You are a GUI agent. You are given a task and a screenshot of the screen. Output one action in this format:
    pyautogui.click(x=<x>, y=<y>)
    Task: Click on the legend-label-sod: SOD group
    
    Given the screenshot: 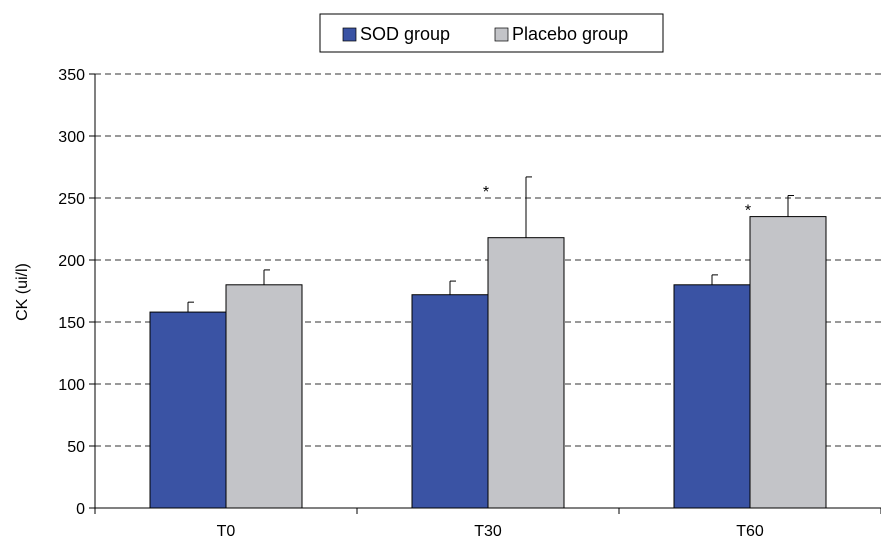 What is the action you would take?
    pyautogui.click(x=405, y=34)
    